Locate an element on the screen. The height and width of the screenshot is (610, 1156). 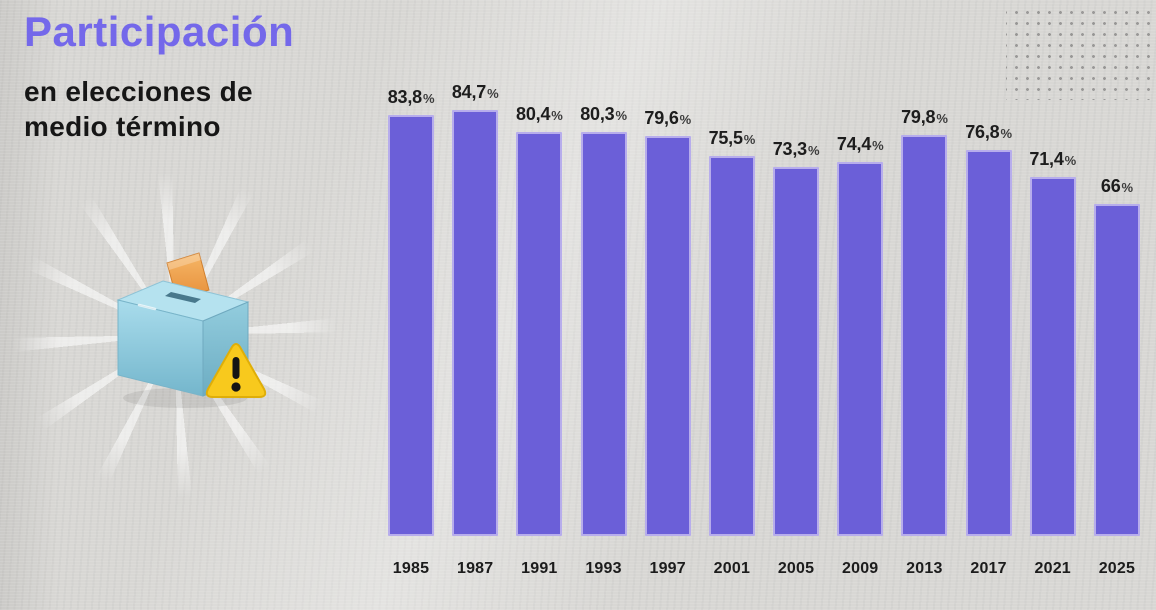
page-subtitle: en elecciones de medio término is located at coordinates (159, 109).